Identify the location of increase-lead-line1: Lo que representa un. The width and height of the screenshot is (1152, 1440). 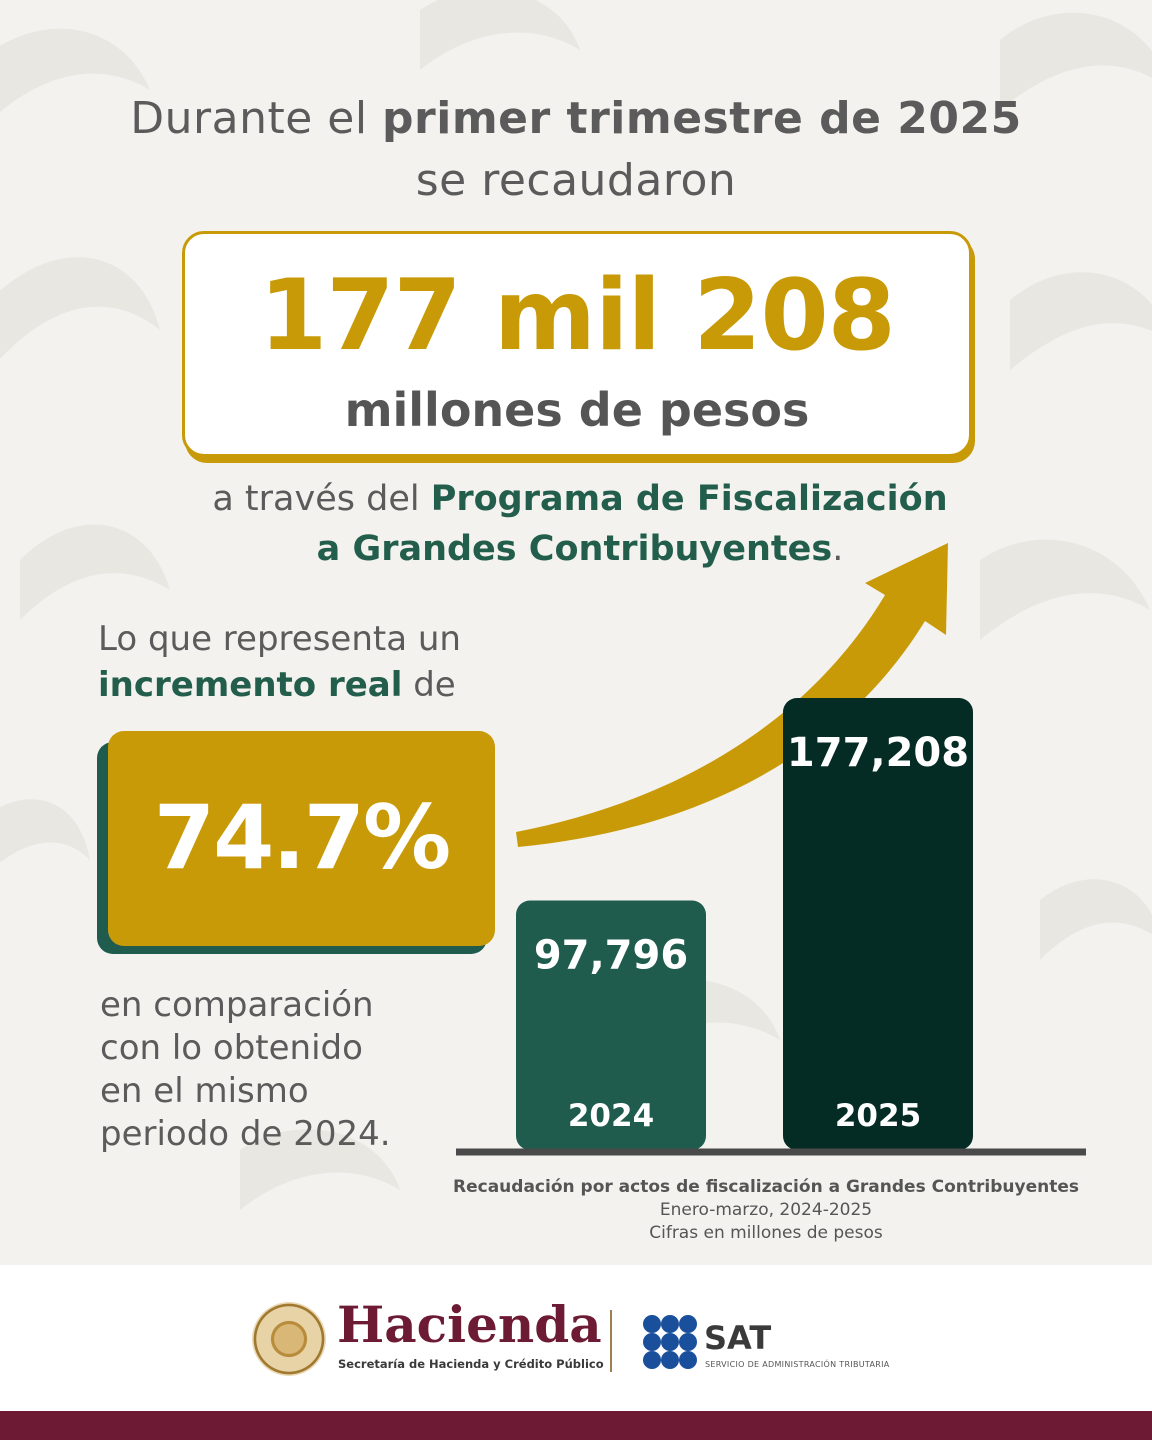
(279, 639).